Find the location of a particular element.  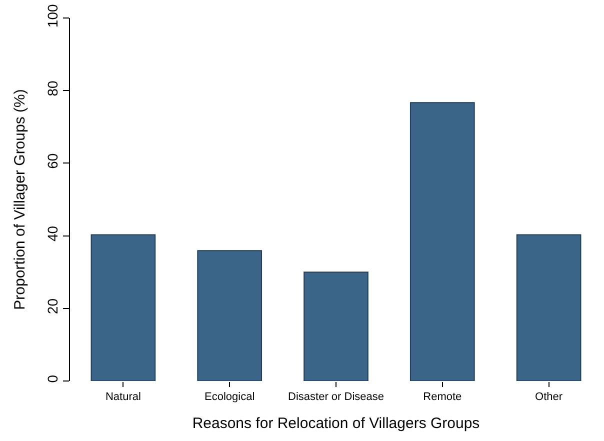

y-tick-label: 40 is located at coordinates (52, 234).